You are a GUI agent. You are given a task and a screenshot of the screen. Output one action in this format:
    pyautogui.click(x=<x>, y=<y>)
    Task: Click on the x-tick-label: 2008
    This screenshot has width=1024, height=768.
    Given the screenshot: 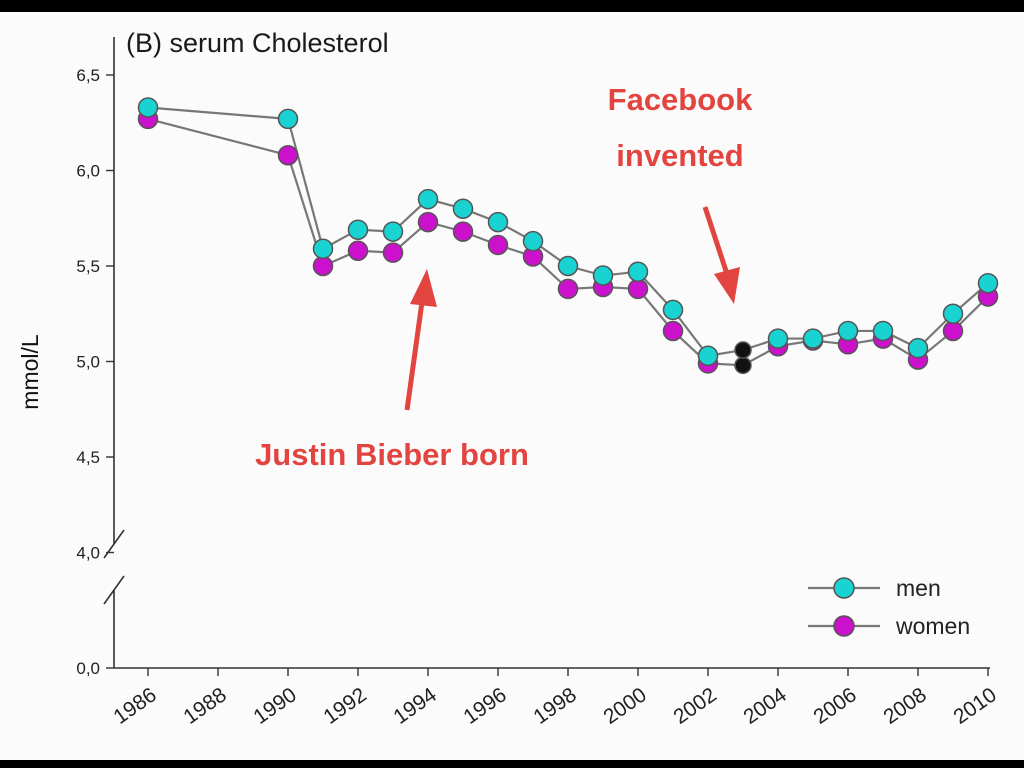 What is the action you would take?
    pyautogui.click(x=904, y=706)
    